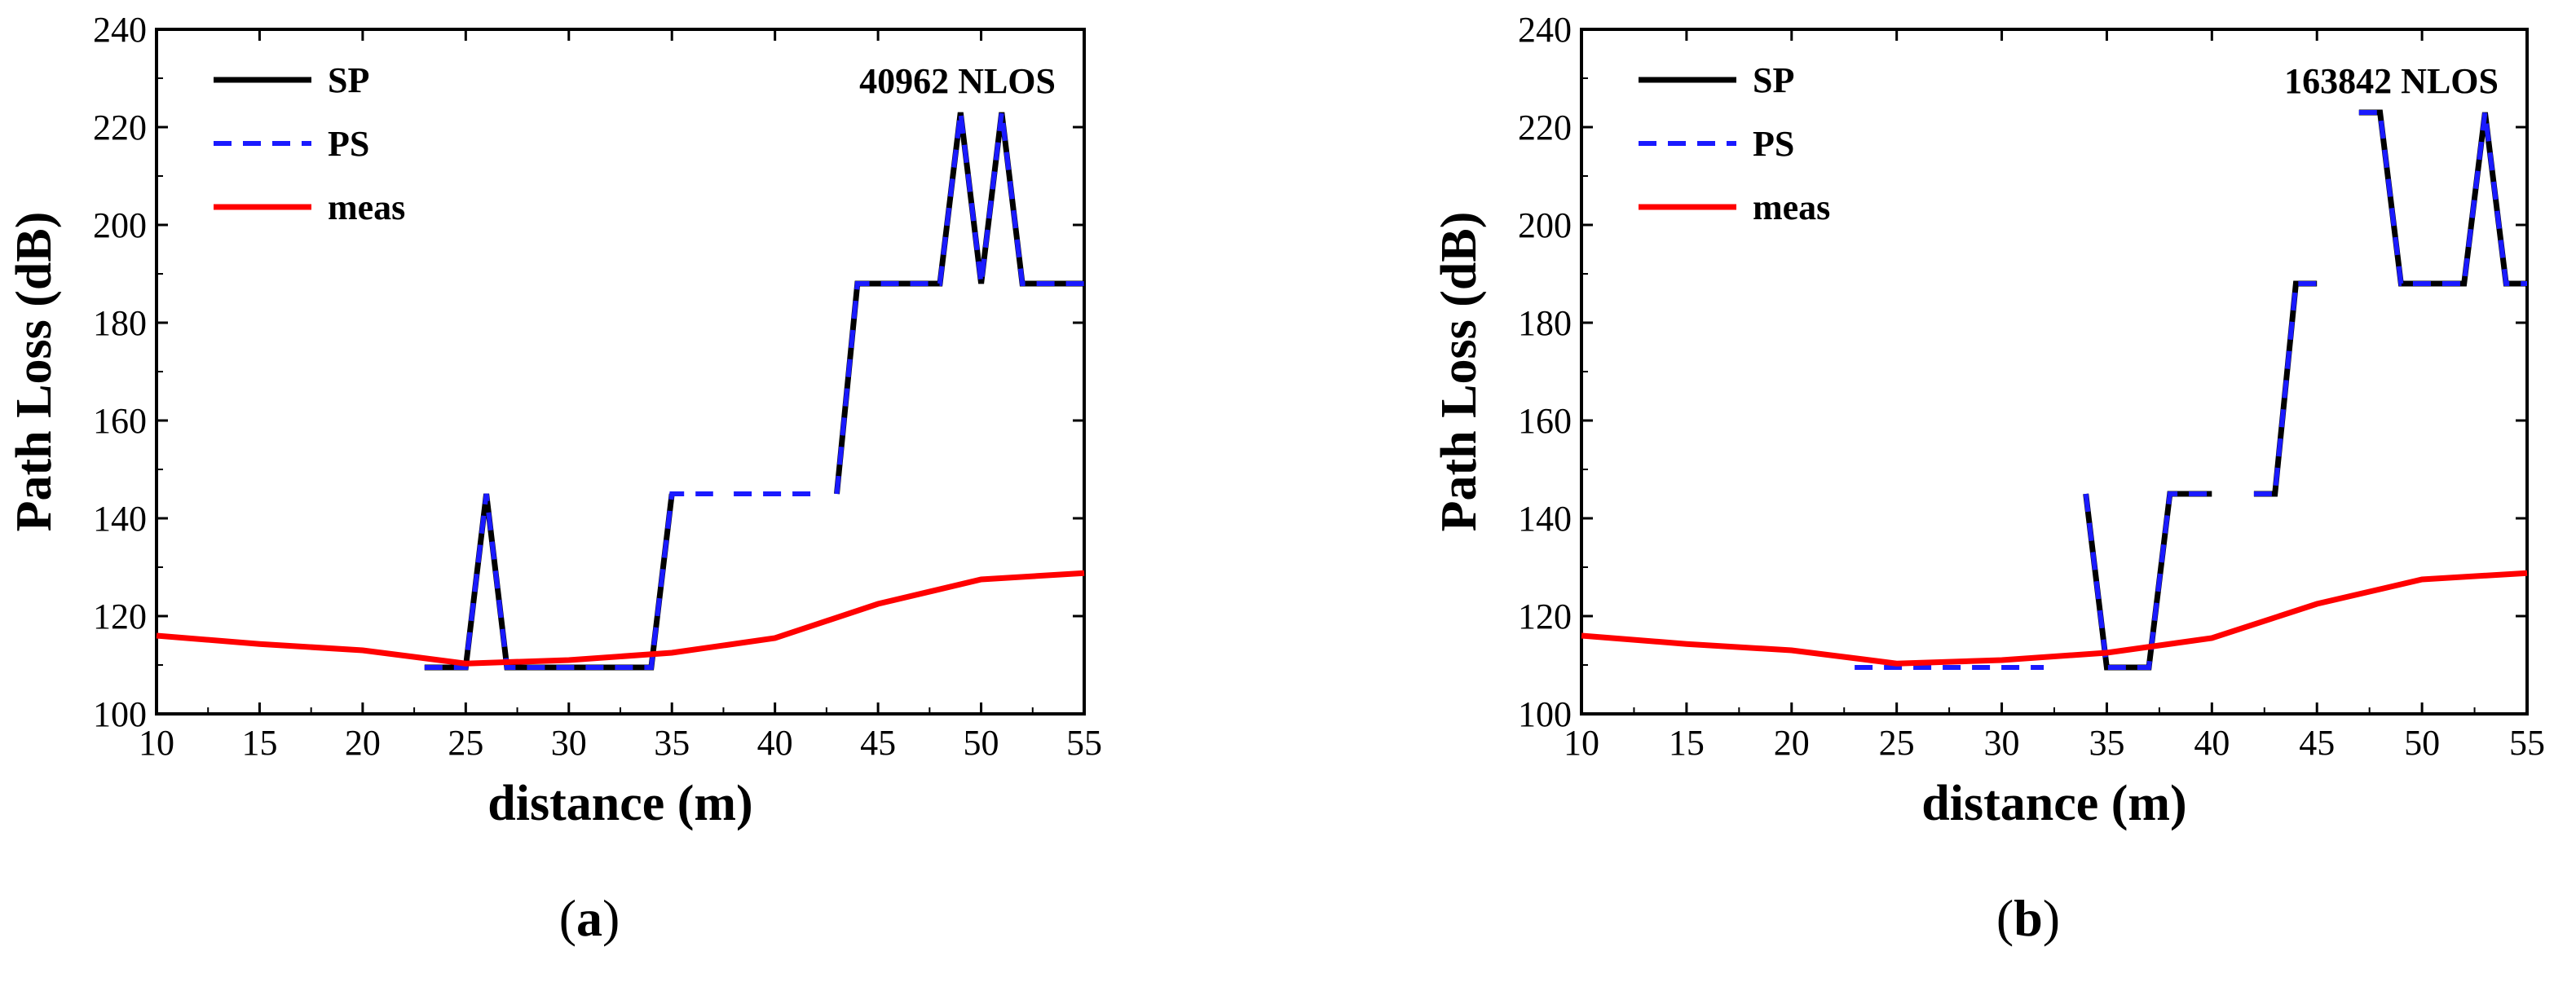 The height and width of the screenshot is (982, 2576). Describe the element at coordinates (1773, 80) in the screenshot. I see `chart-b-legend-label-SP: SP` at that location.